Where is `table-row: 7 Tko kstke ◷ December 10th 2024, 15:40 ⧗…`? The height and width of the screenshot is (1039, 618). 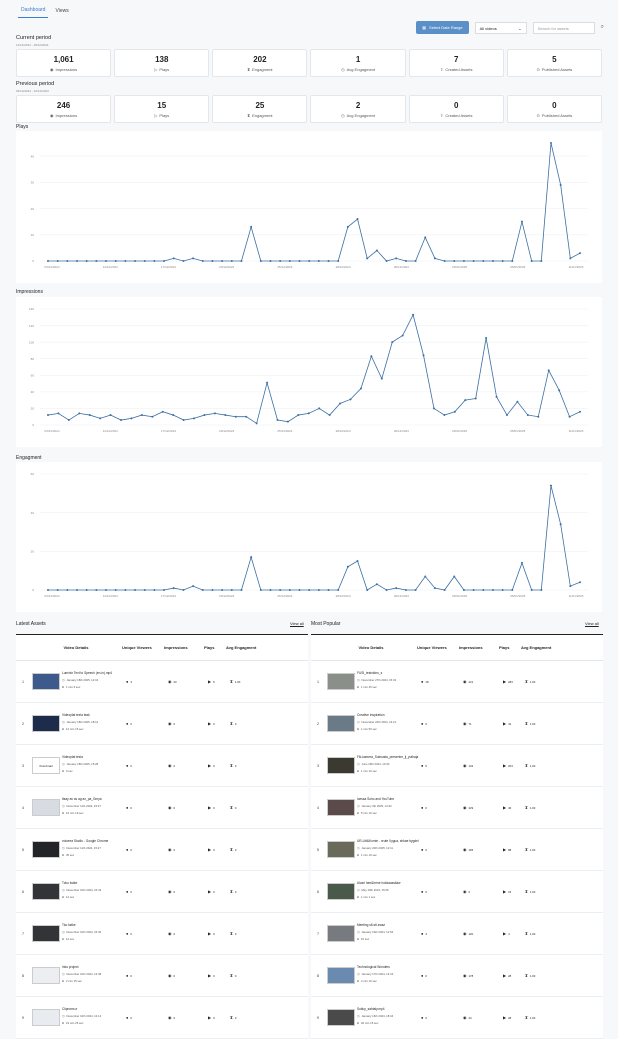 table-row: 7 Tko kstke ◷ December 10th 2024, 15:40 ⧗… is located at coordinates (162, 934).